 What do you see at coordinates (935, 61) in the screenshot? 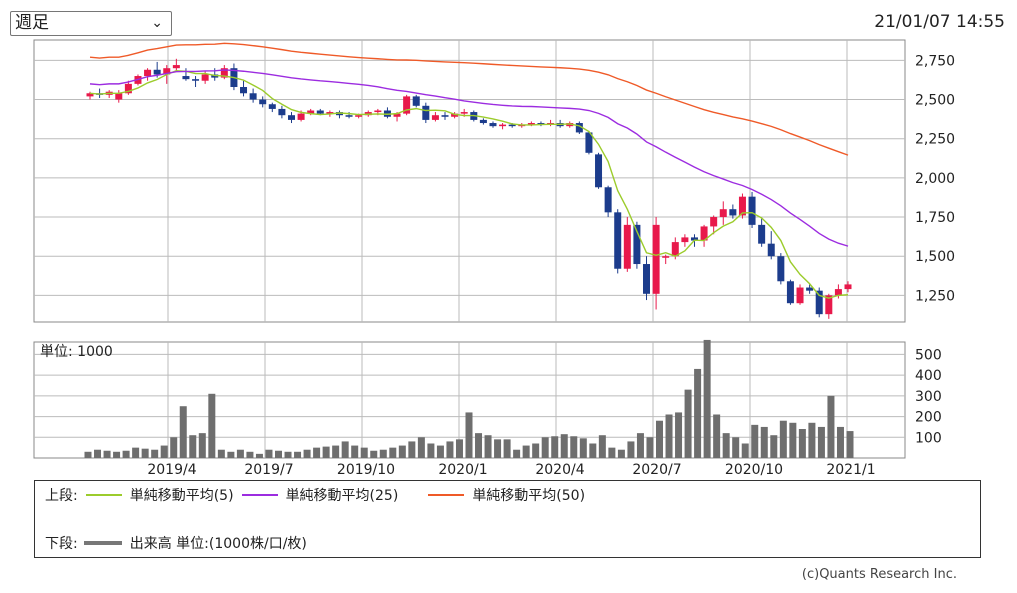
I see `price-y-tick-label: 2,750` at bounding box center [935, 61].